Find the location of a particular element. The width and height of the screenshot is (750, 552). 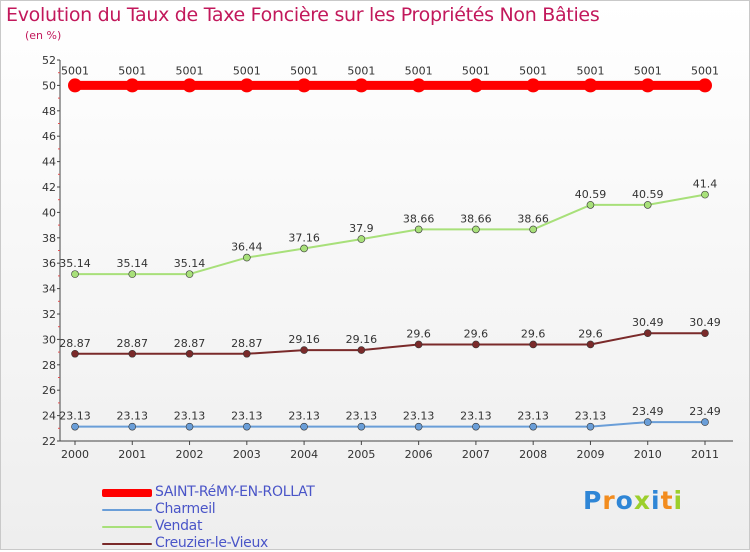

y-tick-label: 42 is located at coordinates (49, 187).